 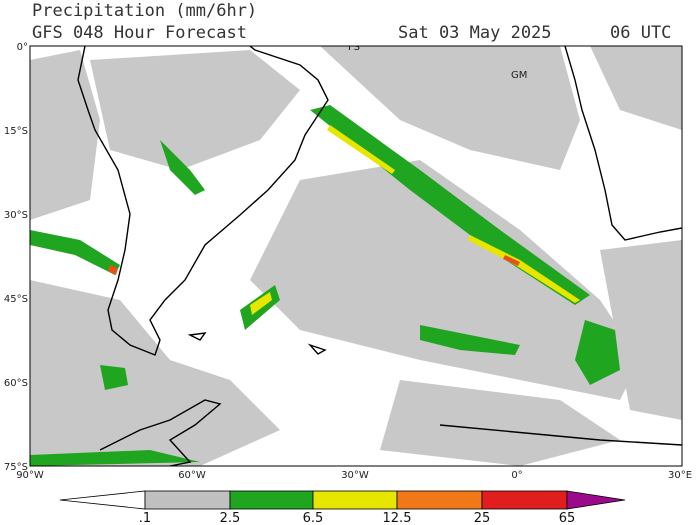 I want to click on map-label: FS, so click(x=354, y=47).